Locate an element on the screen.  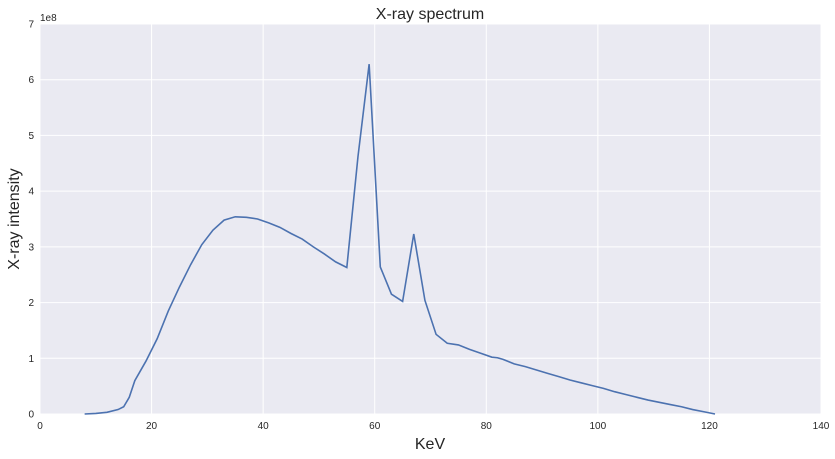
y-tick-label: 2 is located at coordinates (31, 303).